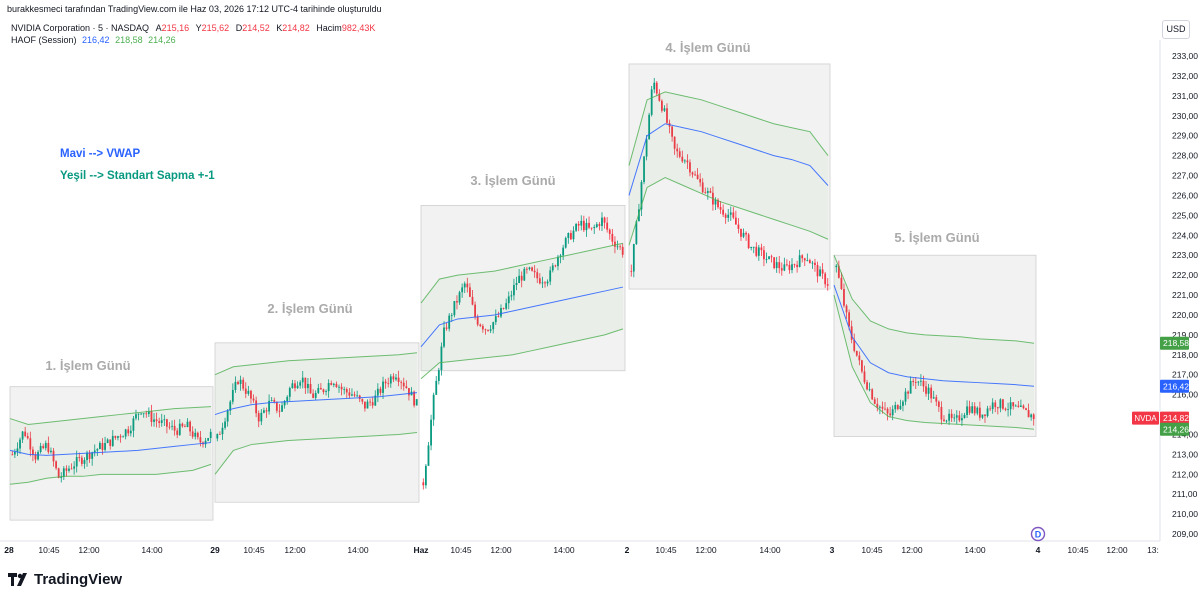 The height and width of the screenshot is (600, 1200). I want to click on upper-band-line, so click(110, 416).